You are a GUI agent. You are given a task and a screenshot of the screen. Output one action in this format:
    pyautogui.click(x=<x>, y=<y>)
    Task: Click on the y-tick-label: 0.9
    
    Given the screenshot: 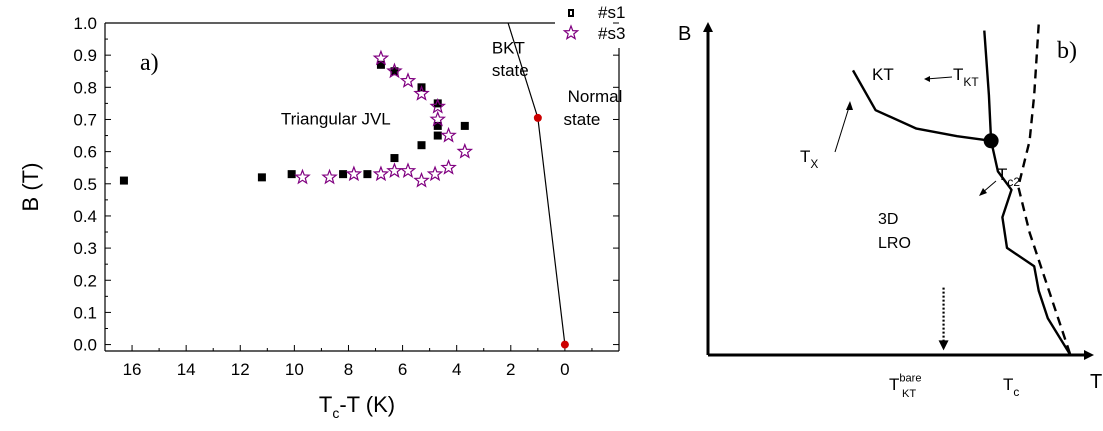 What is the action you would take?
    pyautogui.click(x=85, y=55)
    